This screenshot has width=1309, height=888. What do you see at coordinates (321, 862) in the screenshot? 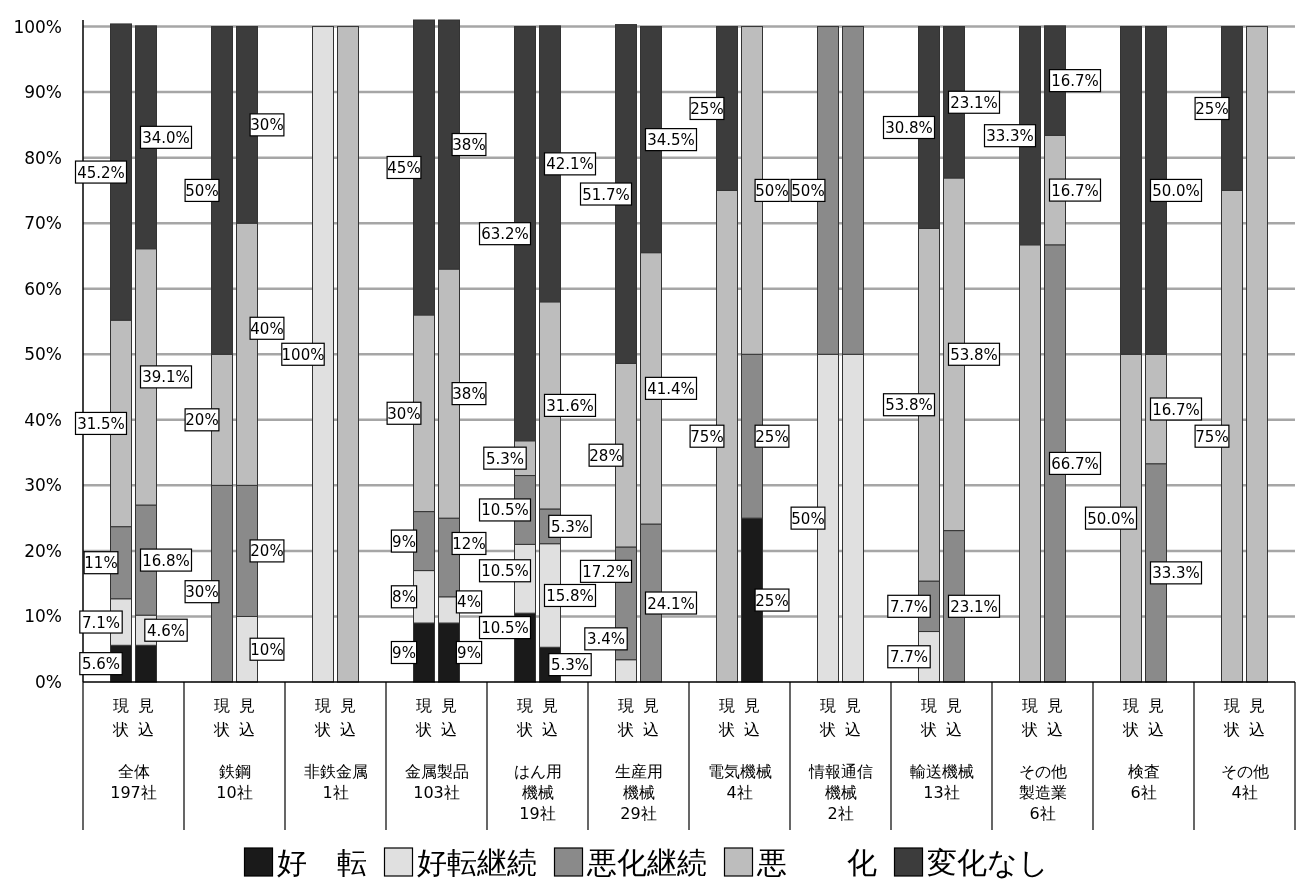
I see `legend-label: 好 転` at bounding box center [321, 862].